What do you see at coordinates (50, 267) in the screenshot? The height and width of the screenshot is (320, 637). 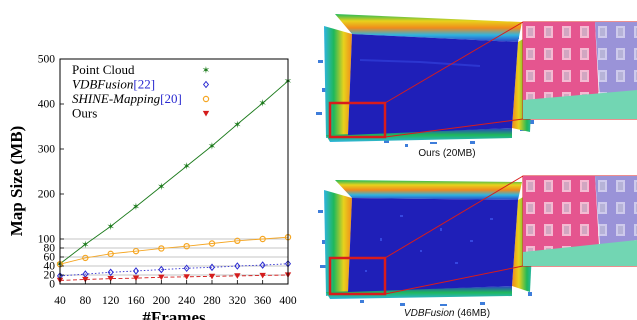 I see `y-tick-label: 40` at bounding box center [50, 267].